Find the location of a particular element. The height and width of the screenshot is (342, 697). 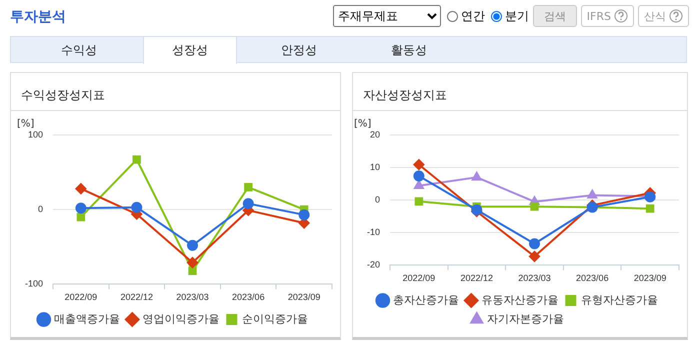

text: 연간 is located at coordinates (472, 16).